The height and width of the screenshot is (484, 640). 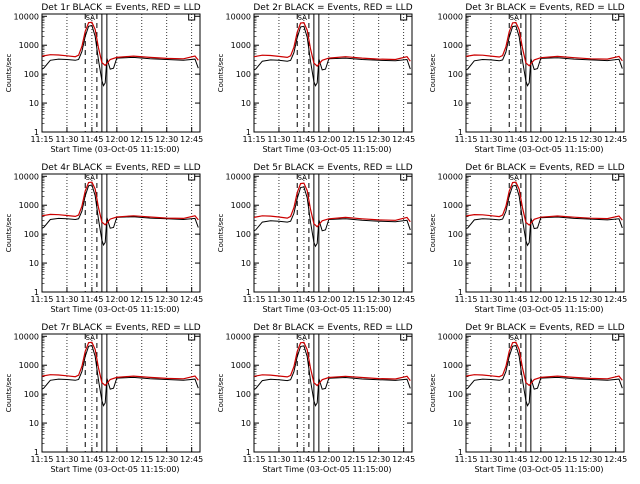 What do you see at coordinates (544, 168) in the screenshot?
I see `chart-title: Det 6r BLACK = Events, RED = LLD` at bounding box center [544, 168].